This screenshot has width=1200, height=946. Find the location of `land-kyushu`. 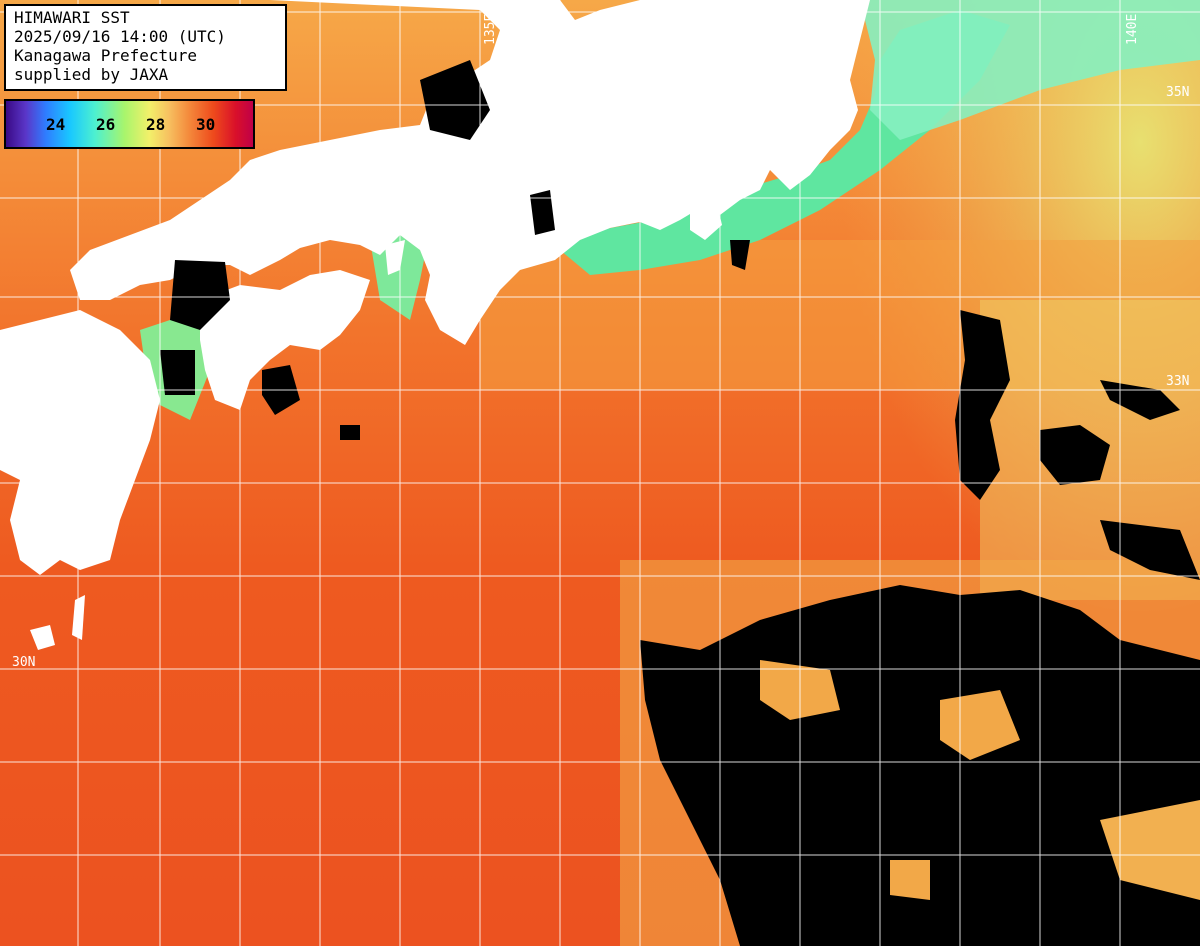

land-kyushu is located at coordinates (80, 442).